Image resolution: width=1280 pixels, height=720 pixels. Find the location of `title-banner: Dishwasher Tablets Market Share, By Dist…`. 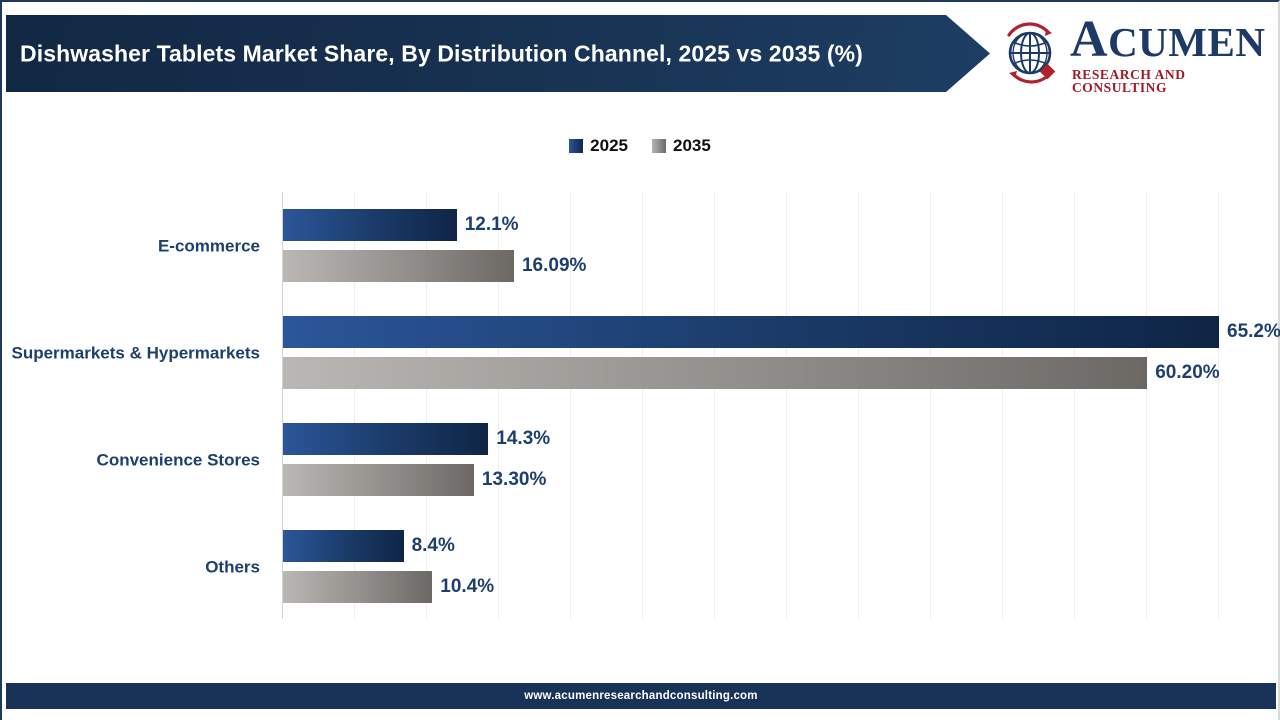

title-banner: Dishwasher Tablets Market Share, By Dist… is located at coordinates (498, 53).